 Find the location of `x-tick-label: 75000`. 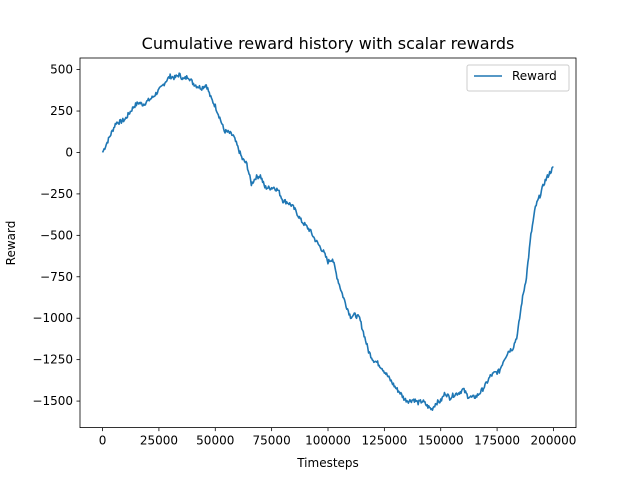

x-tick-label: 75000 is located at coordinates (272, 441).